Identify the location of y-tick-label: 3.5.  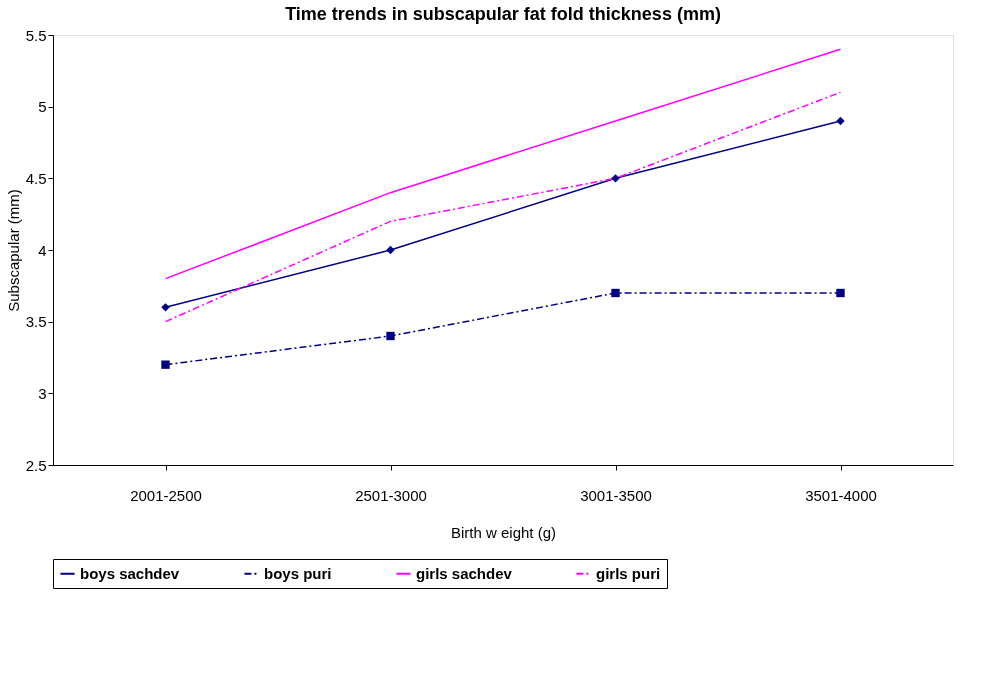
(36, 322).